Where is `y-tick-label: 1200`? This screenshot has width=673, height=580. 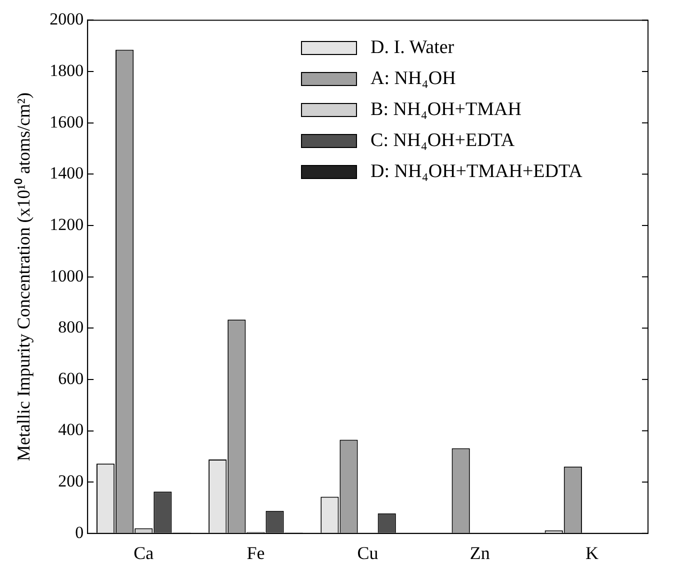
y-tick-label: 1200 is located at coordinates (67, 224).